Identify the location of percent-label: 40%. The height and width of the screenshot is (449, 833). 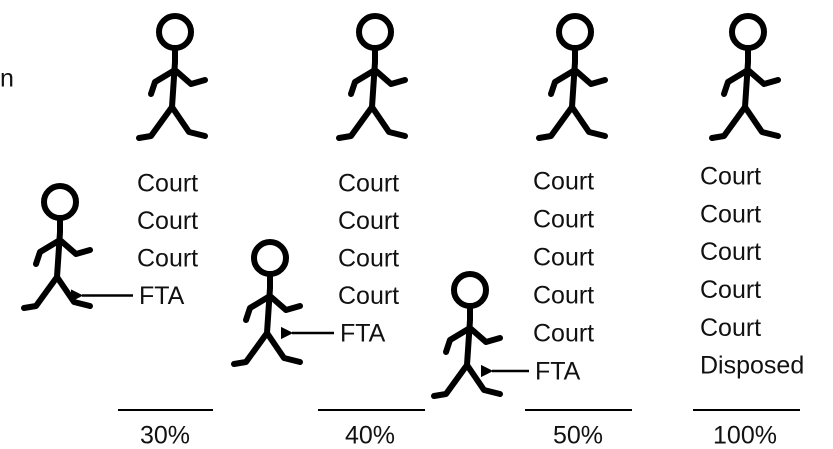
(370, 435).